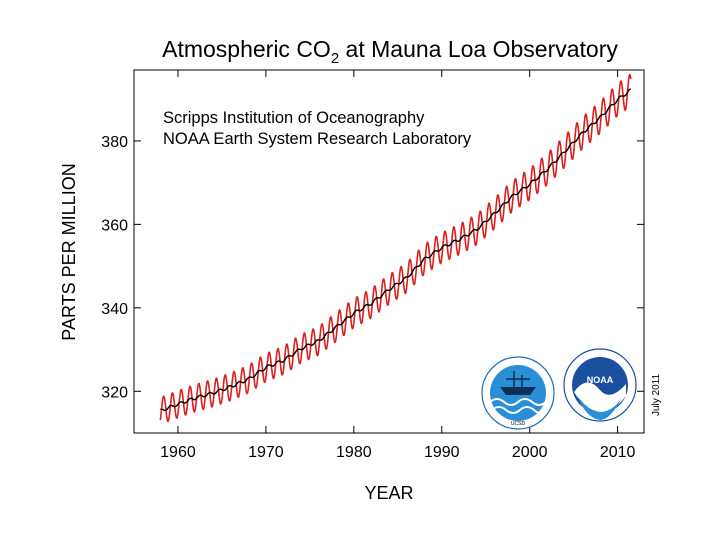 The width and height of the screenshot is (720, 540). Describe the element at coordinates (114, 225) in the screenshot. I see `y-tick-label: 360` at that location.